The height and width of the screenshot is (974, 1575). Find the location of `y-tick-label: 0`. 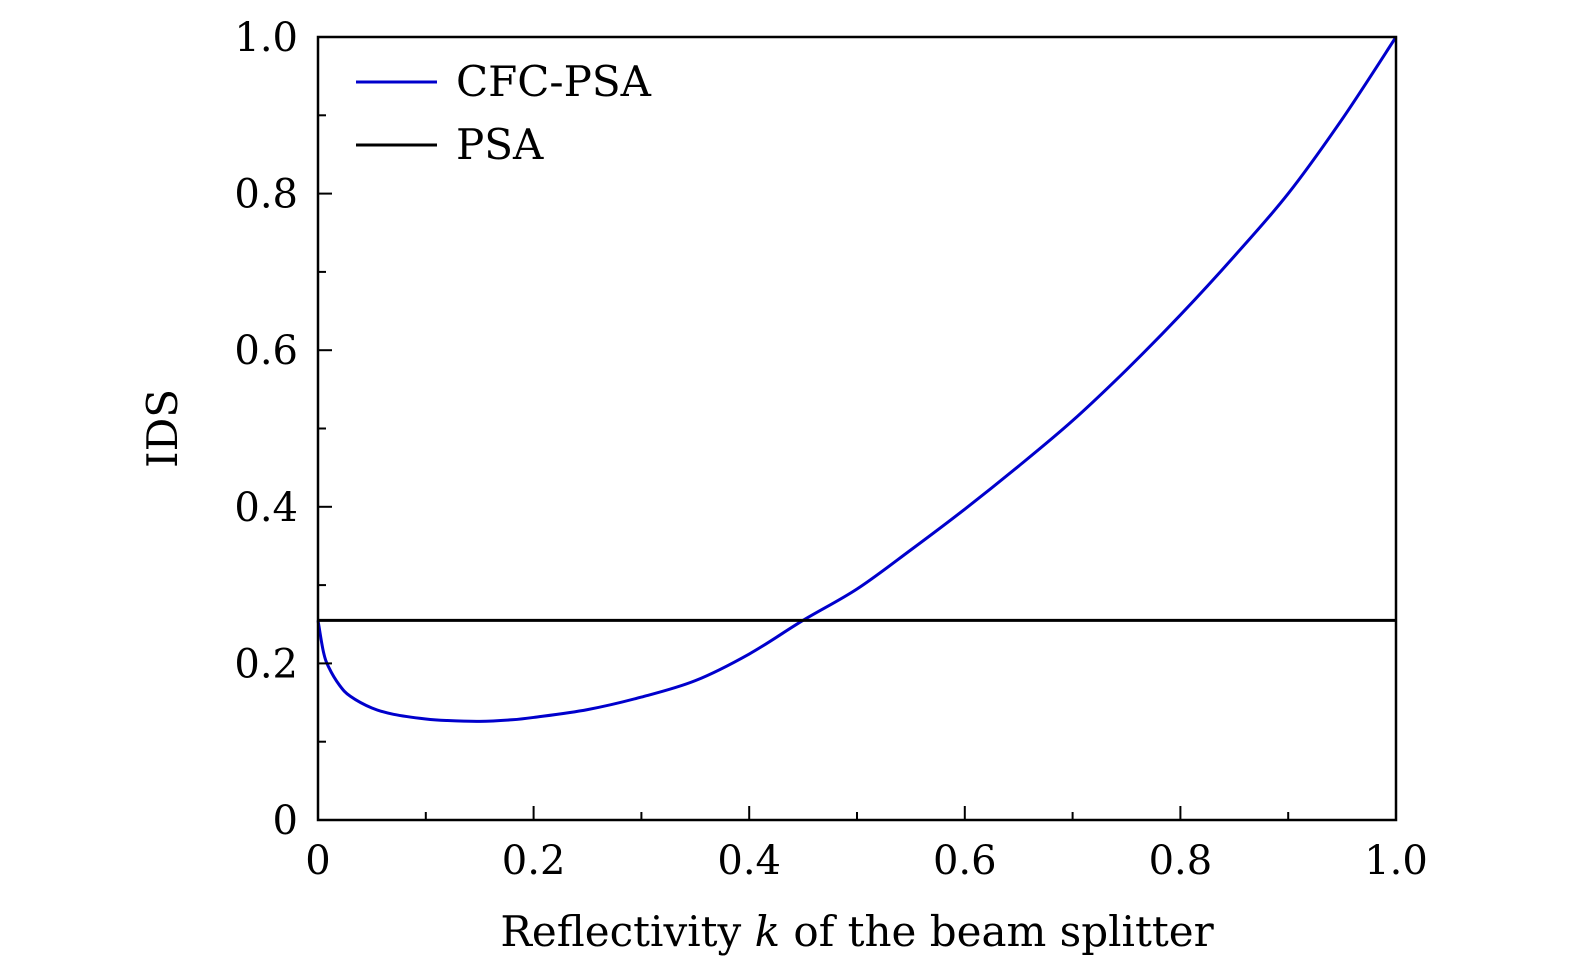

y-tick-label: 0 is located at coordinates (285, 821).